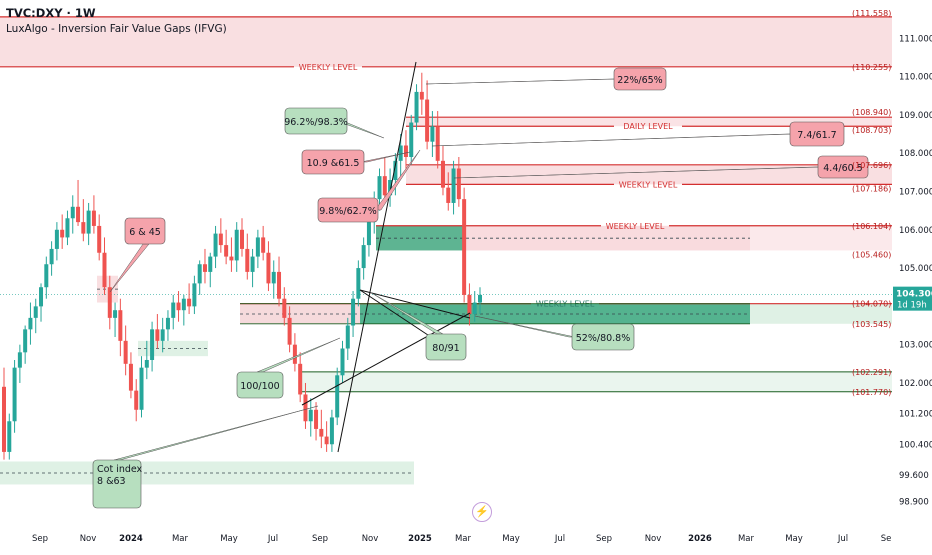  I want to click on callout-label: 52%/80.8%, so click(603, 338).